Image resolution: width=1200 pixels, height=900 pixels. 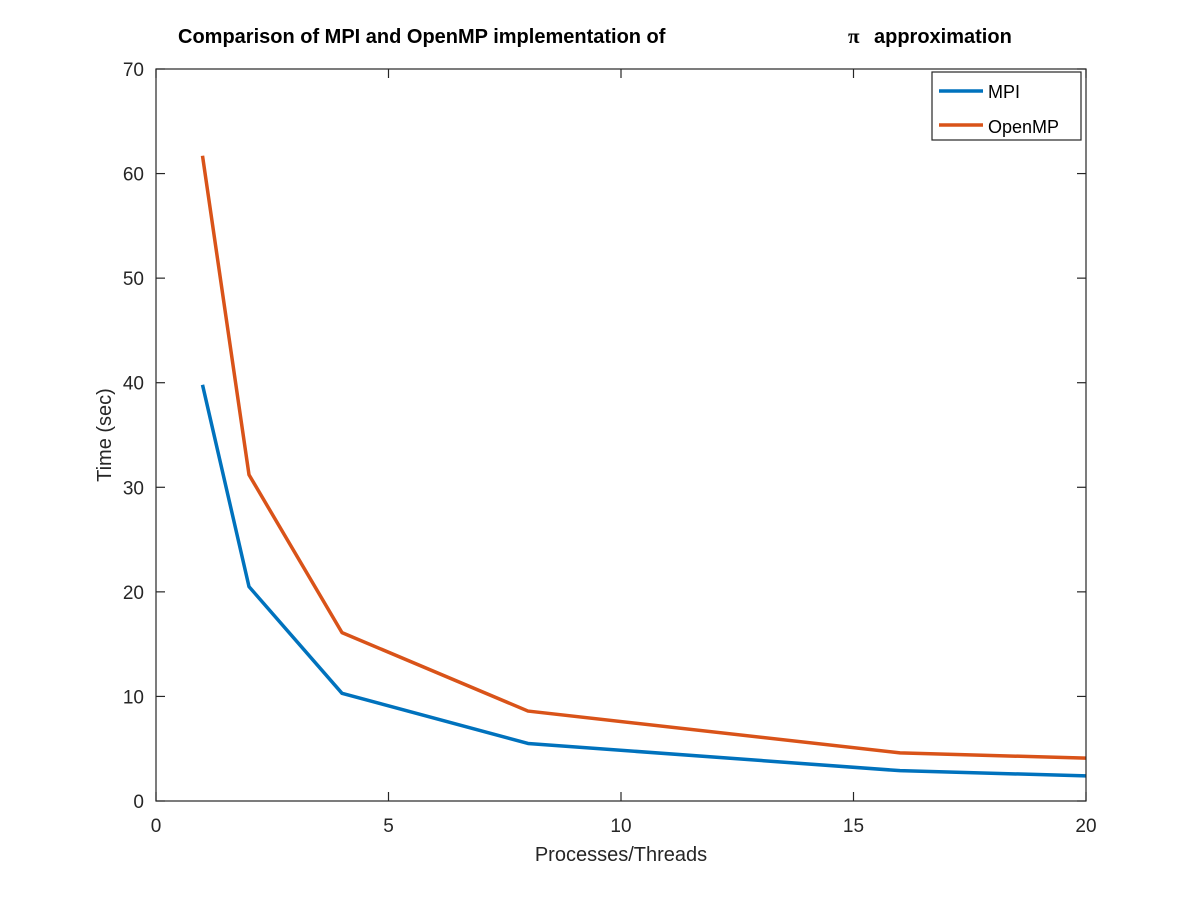 I want to click on y-tick-label: 30, so click(x=133, y=488).